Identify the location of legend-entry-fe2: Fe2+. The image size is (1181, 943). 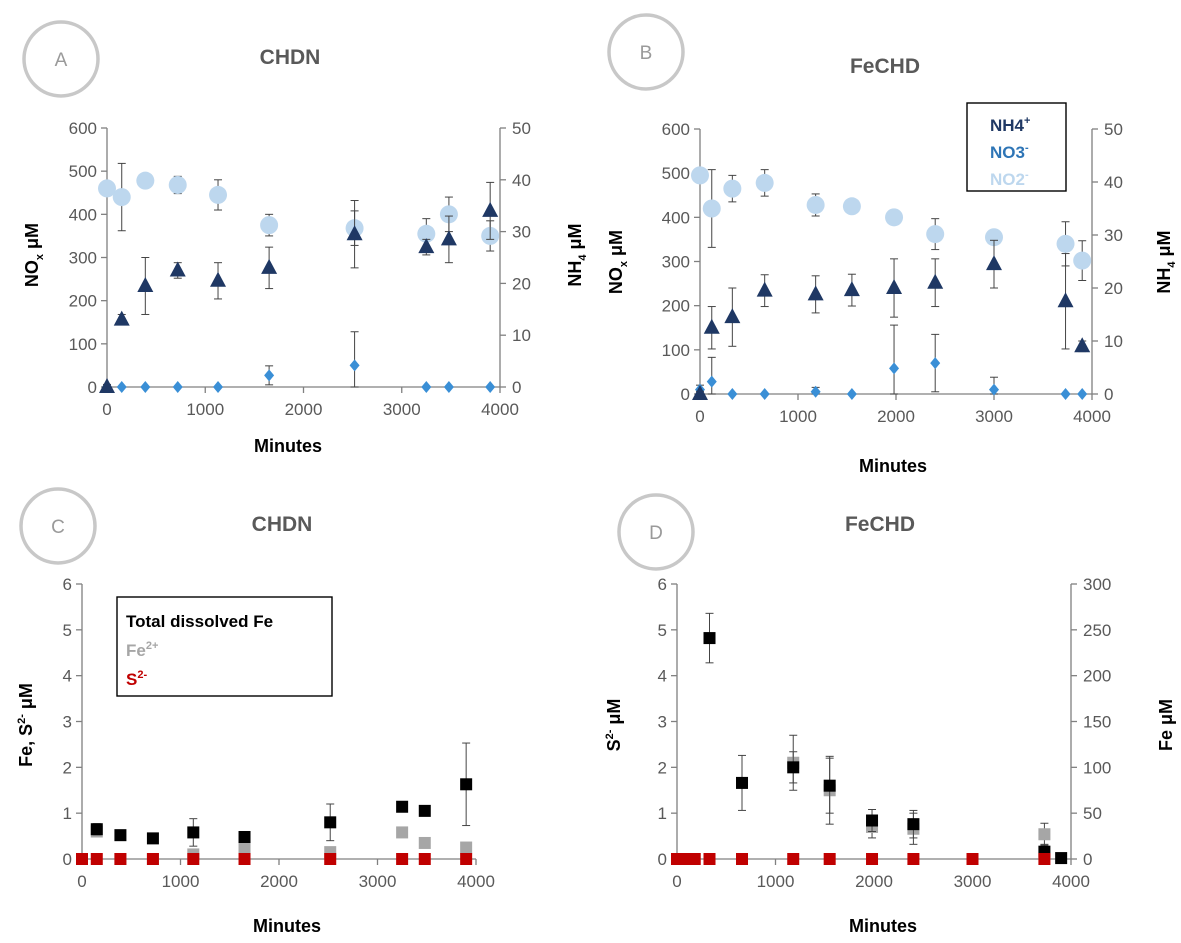
(142, 650).